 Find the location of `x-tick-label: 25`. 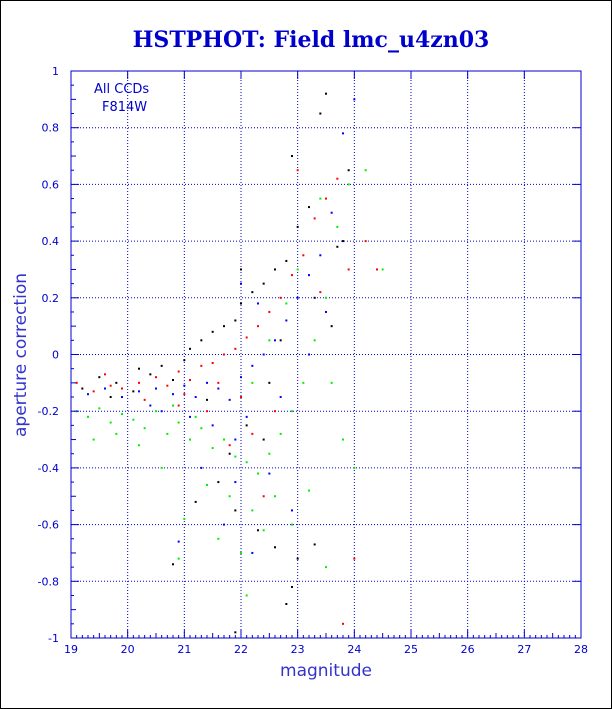

x-tick-label: 25 is located at coordinates (411, 649).